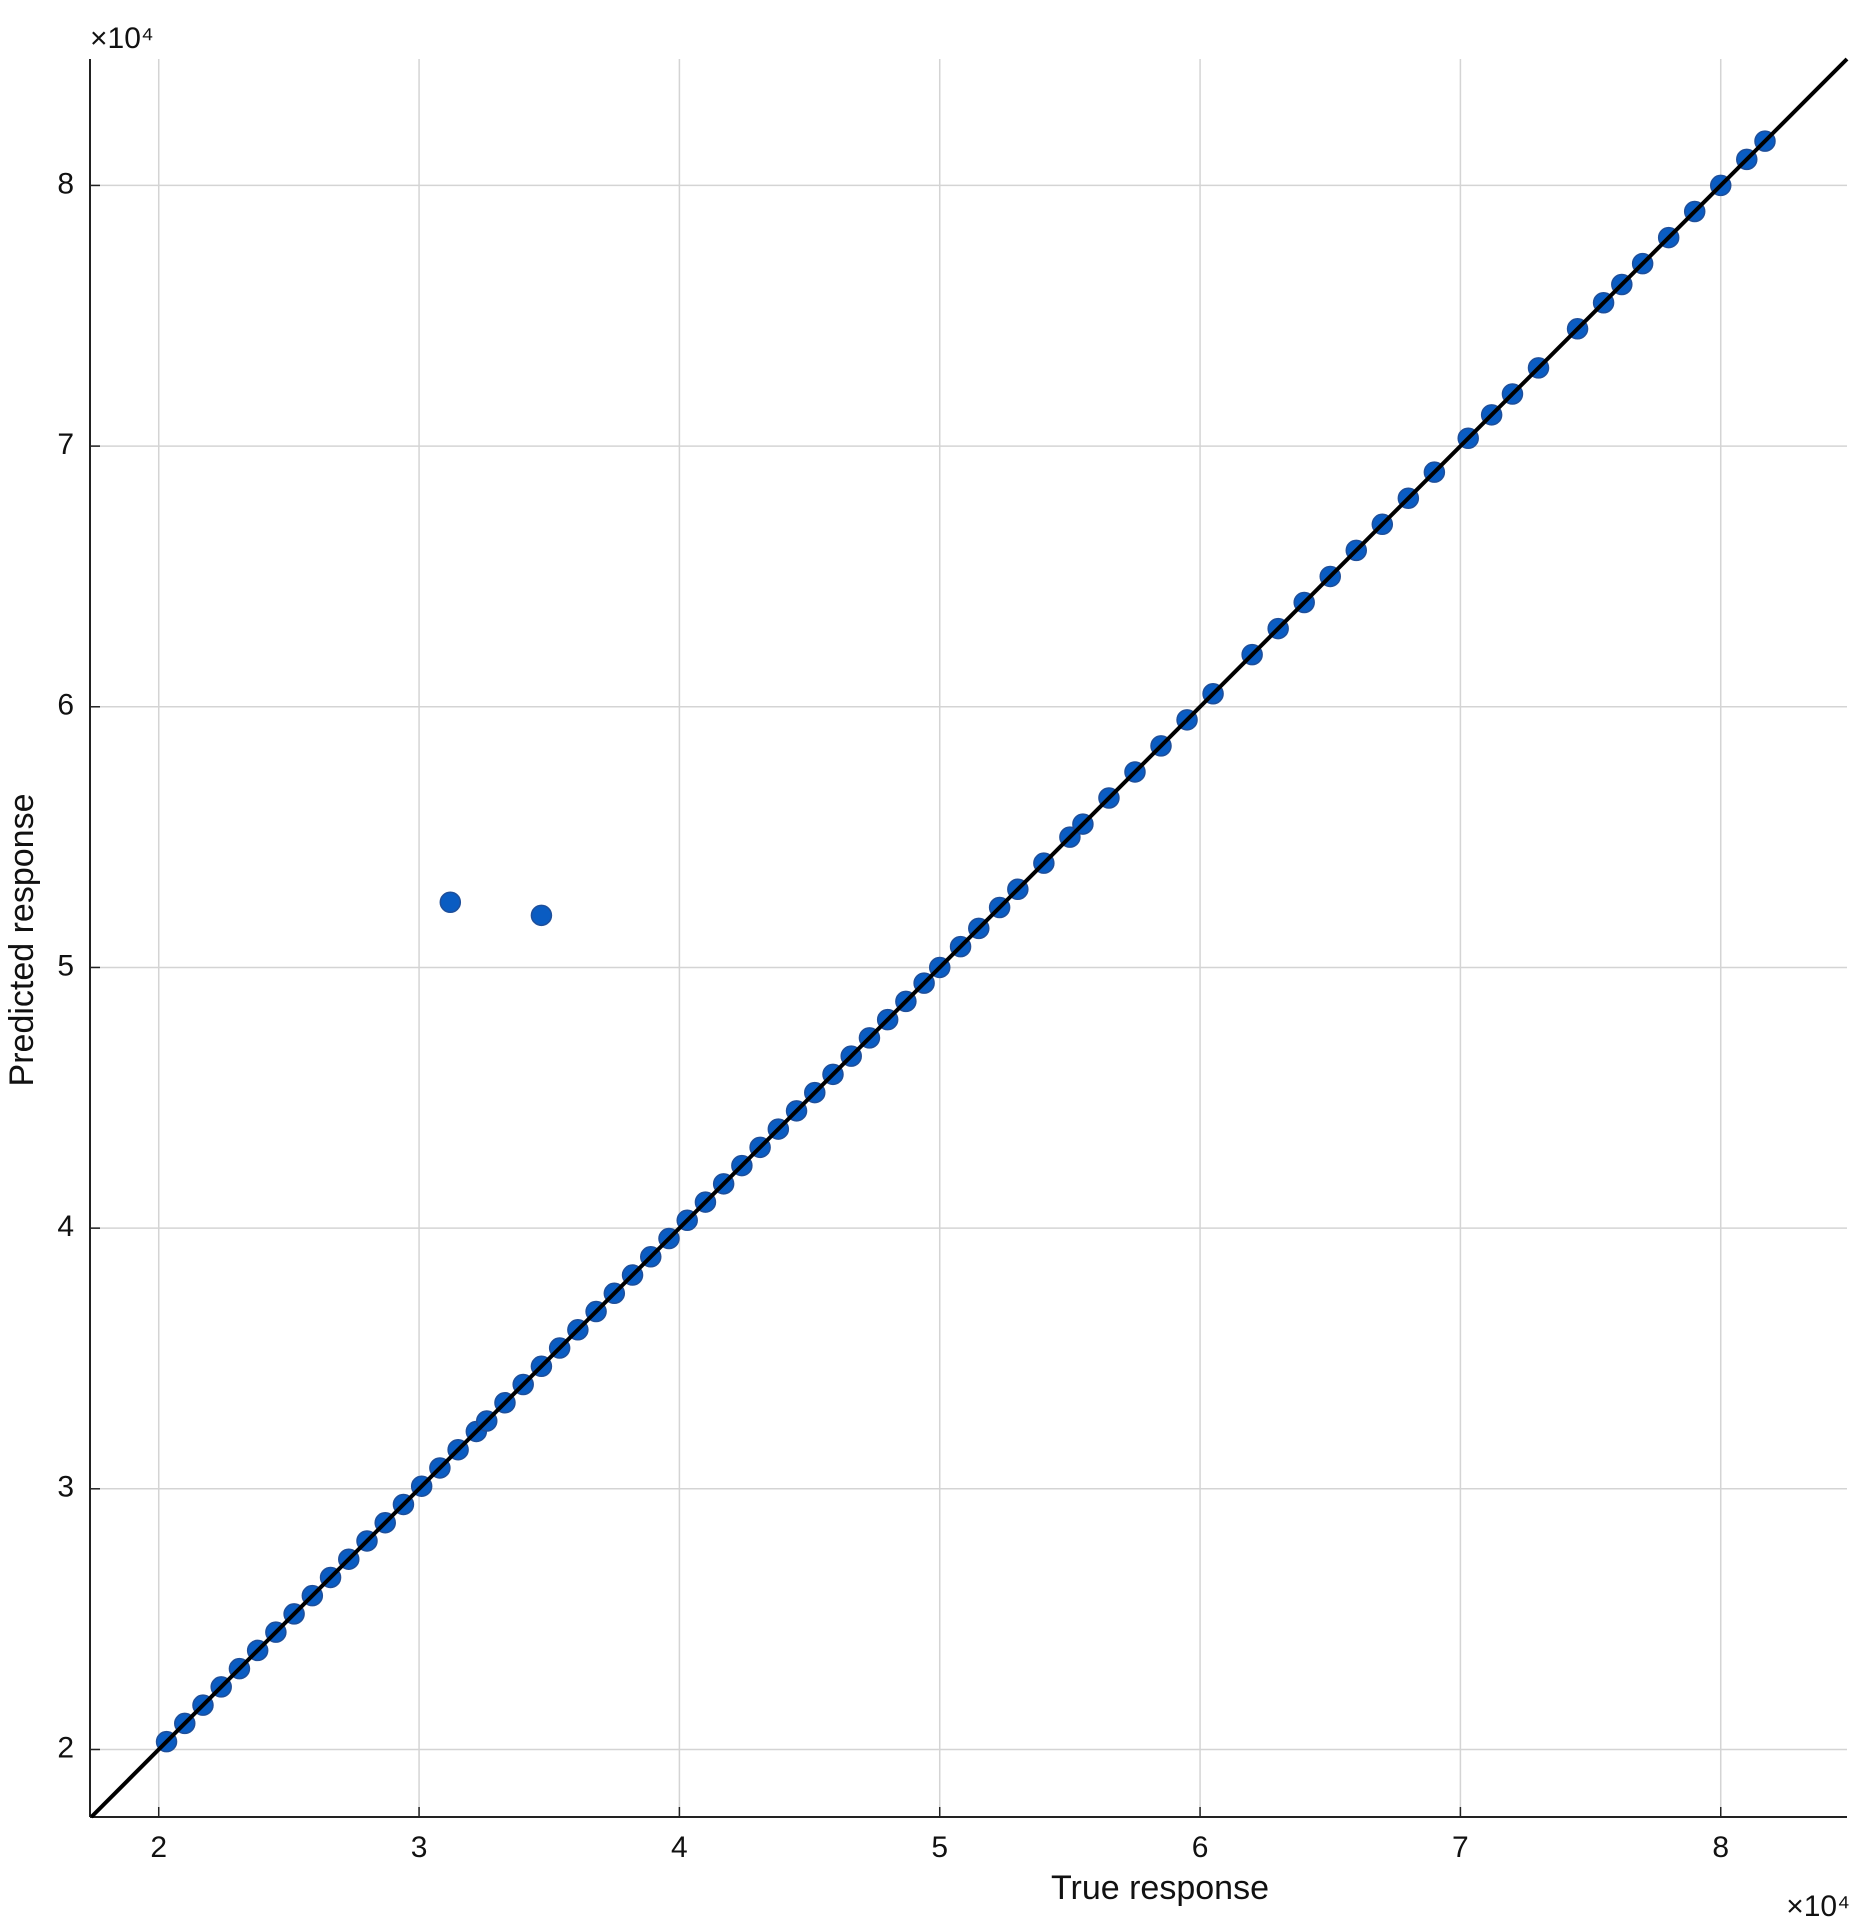 Image resolution: width=1856 pixels, height=1929 pixels. I want to click on y-tick-label: 2, so click(65, 1747).